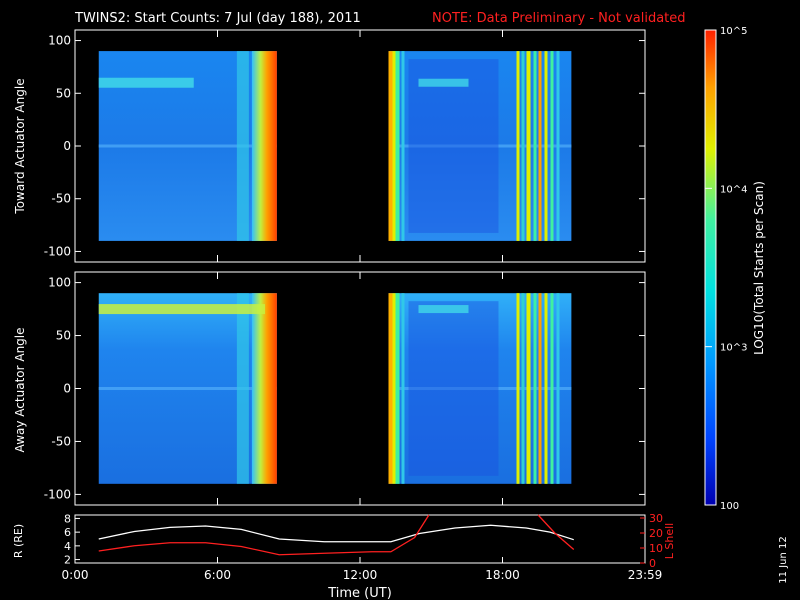 Image resolution: width=800 pixels, height=600 pixels. What do you see at coordinates (733, 189) in the screenshot?
I see `colorbar-tick-label: 10^4` at bounding box center [733, 189].